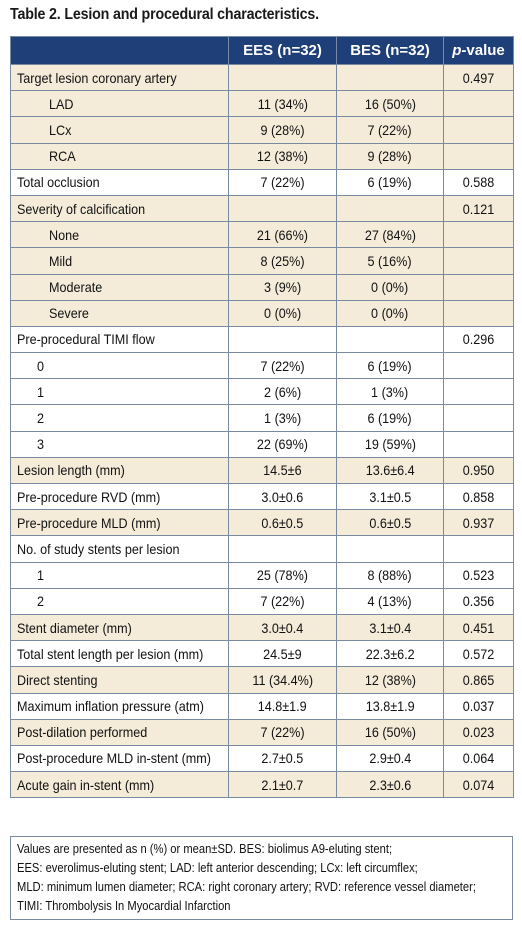  What do you see at coordinates (282, 104) in the screenshot?
I see `cell-ees: 11 (34%)` at bounding box center [282, 104].